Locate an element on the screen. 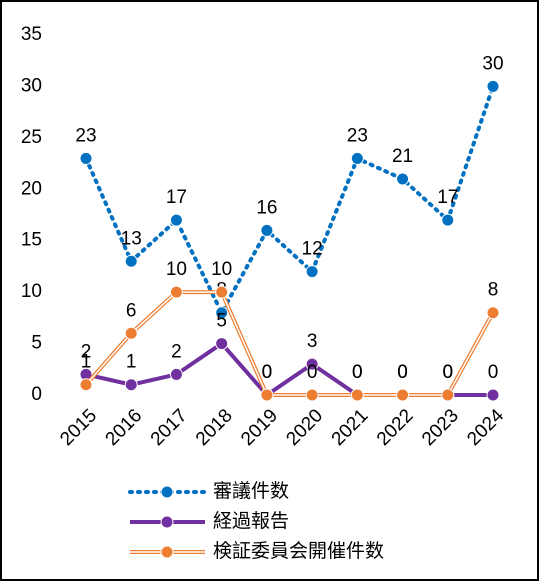 Image resolution: width=539 pixels, height=581 pixels. y-tick-label: 15 is located at coordinates (31, 240).